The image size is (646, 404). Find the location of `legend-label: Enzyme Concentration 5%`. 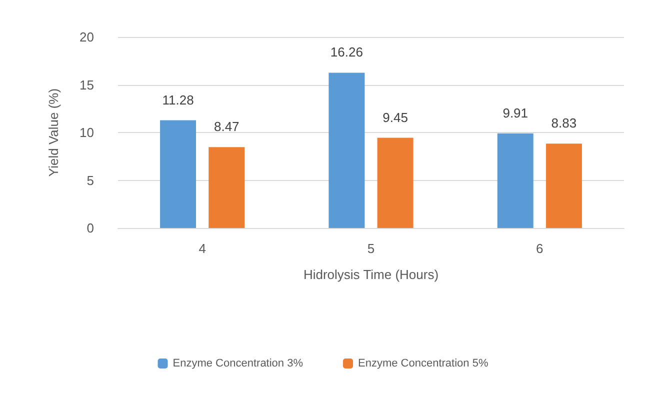

legend-label: Enzyme Concentration 5% is located at coordinates (423, 364).